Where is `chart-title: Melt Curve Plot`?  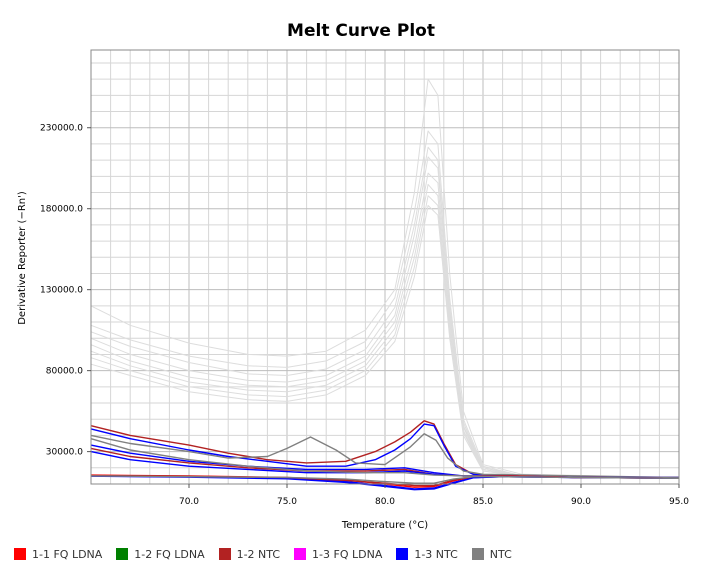 chart-title: Melt Curve Plot is located at coordinates (361, 31).